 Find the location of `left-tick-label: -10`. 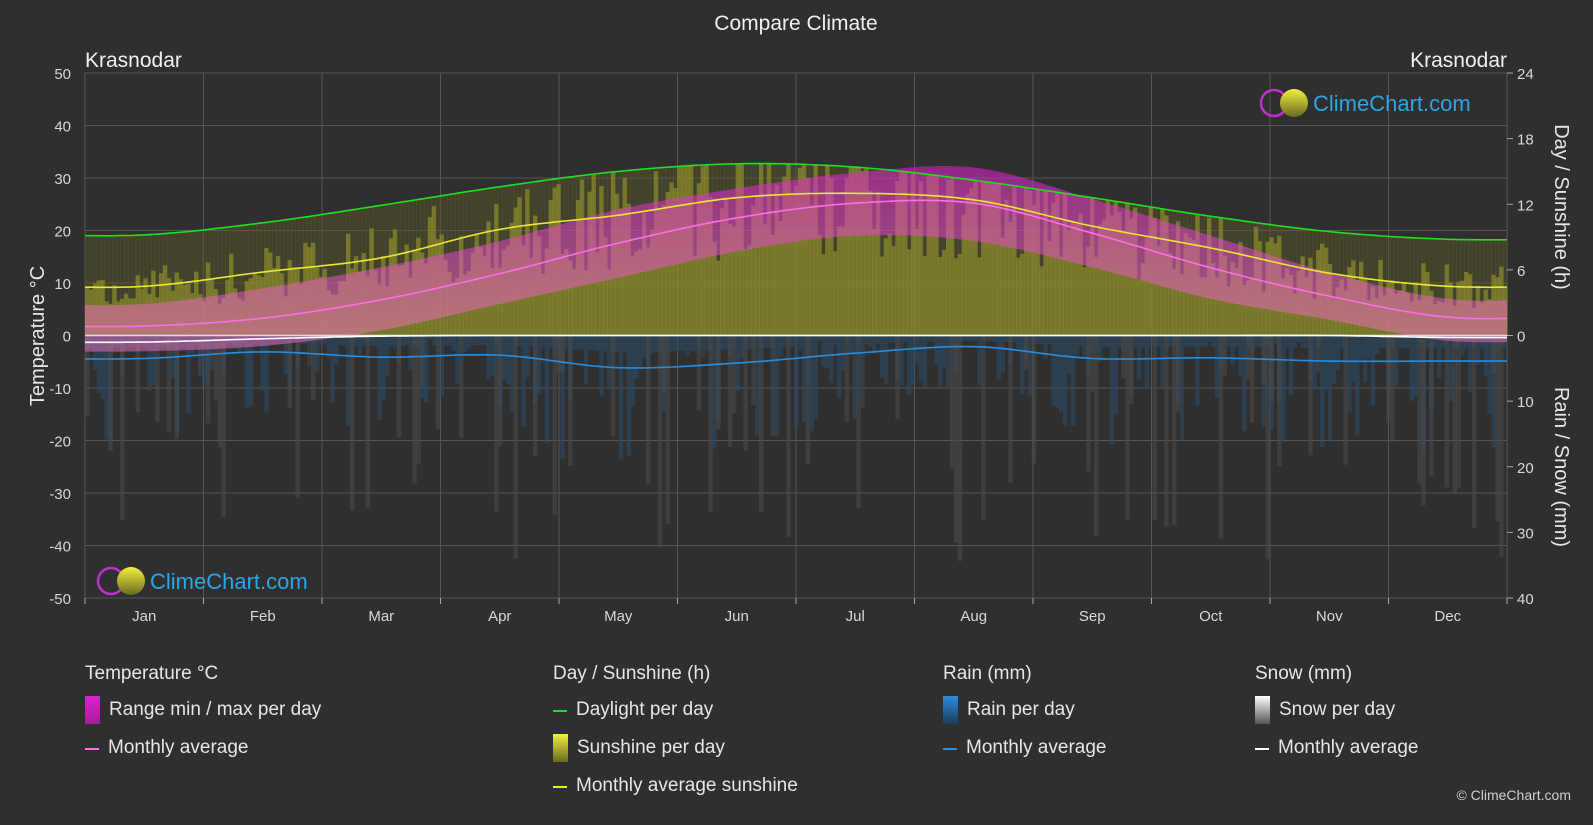

left-tick-label: -10 is located at coordinates (60, 389).